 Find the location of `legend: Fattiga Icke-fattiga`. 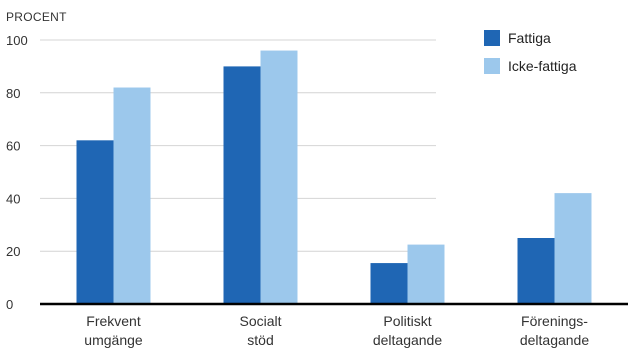

legend: Fattiga Icke-fattiga is located at coordinates (530, 52).